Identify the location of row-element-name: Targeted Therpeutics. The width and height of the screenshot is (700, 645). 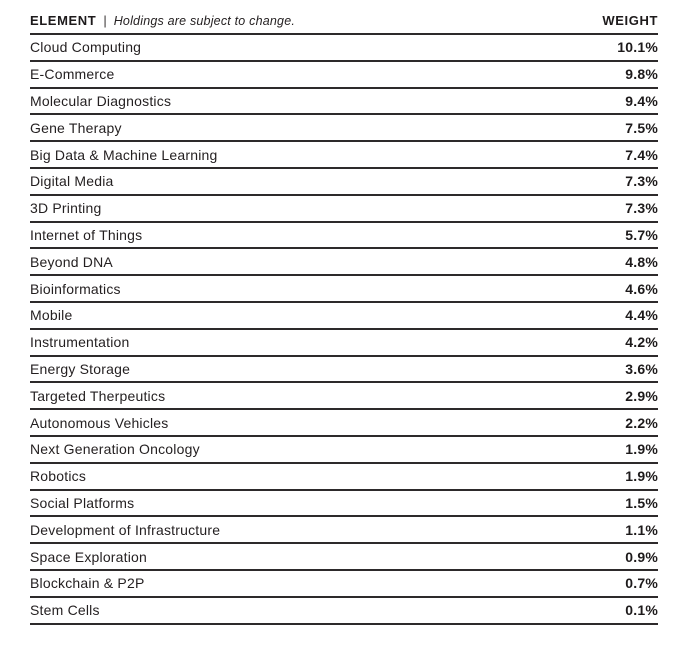
(98, 395).